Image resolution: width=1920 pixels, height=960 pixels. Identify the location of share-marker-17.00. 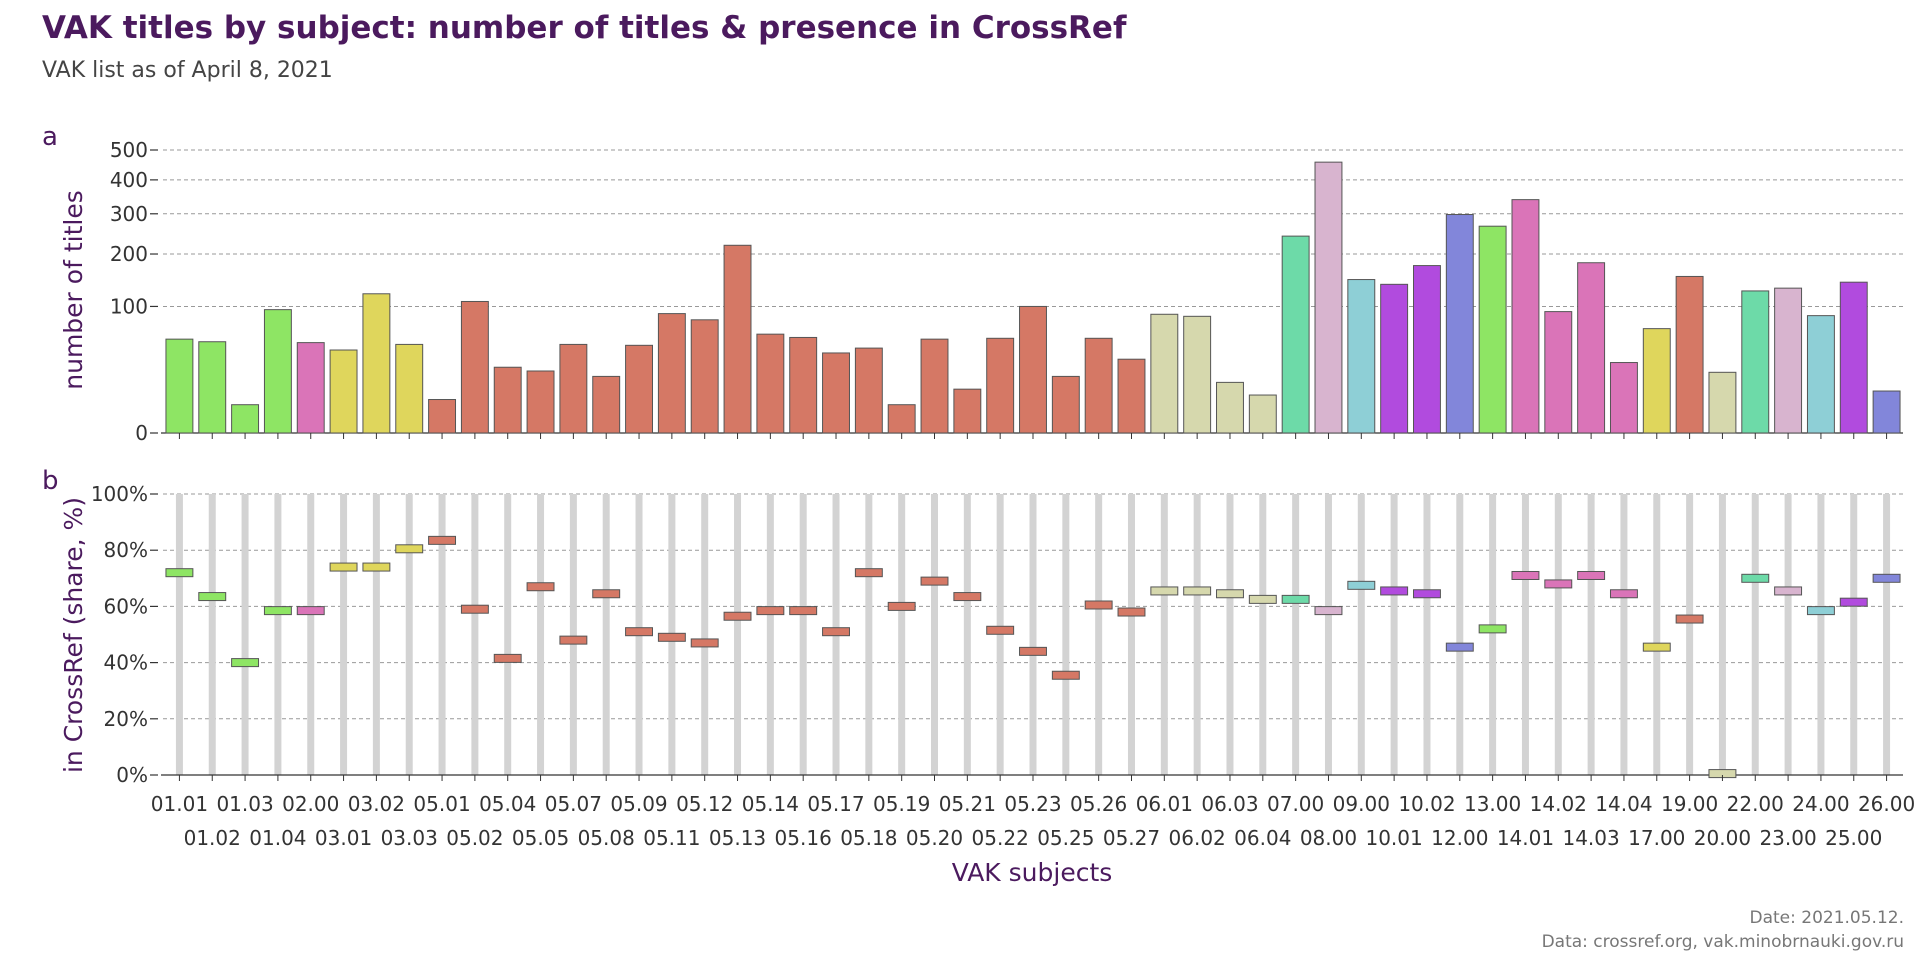
(1656, 647).